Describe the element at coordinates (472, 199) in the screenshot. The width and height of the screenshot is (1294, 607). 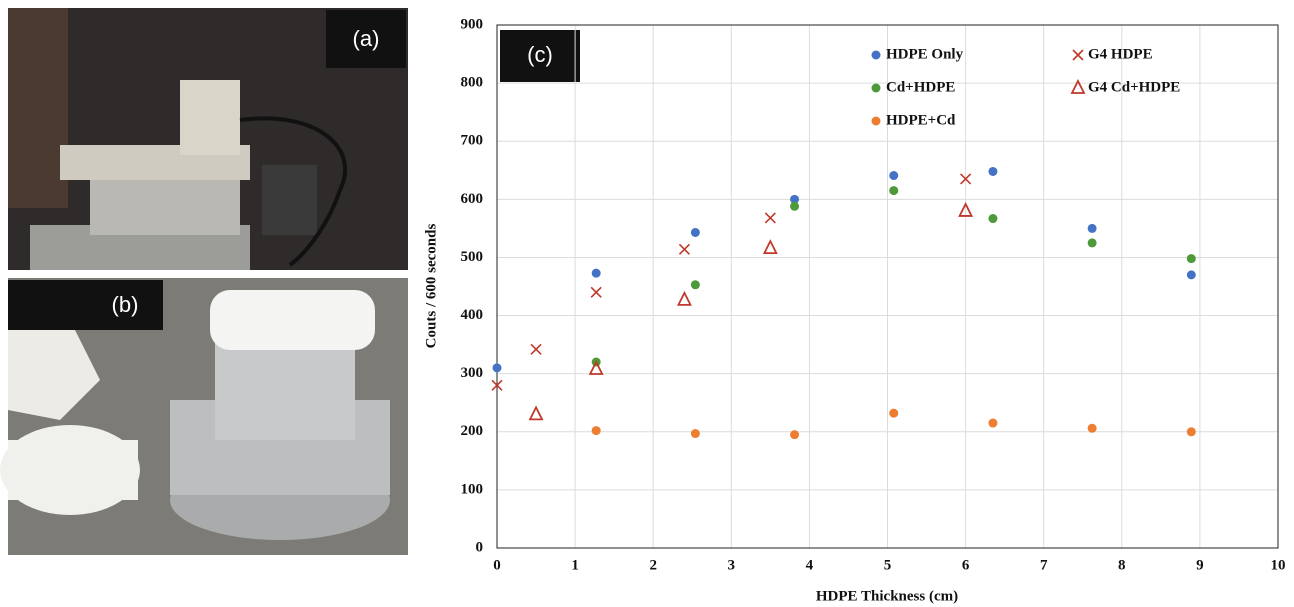
I see `y-tick-label: 600` at that location.